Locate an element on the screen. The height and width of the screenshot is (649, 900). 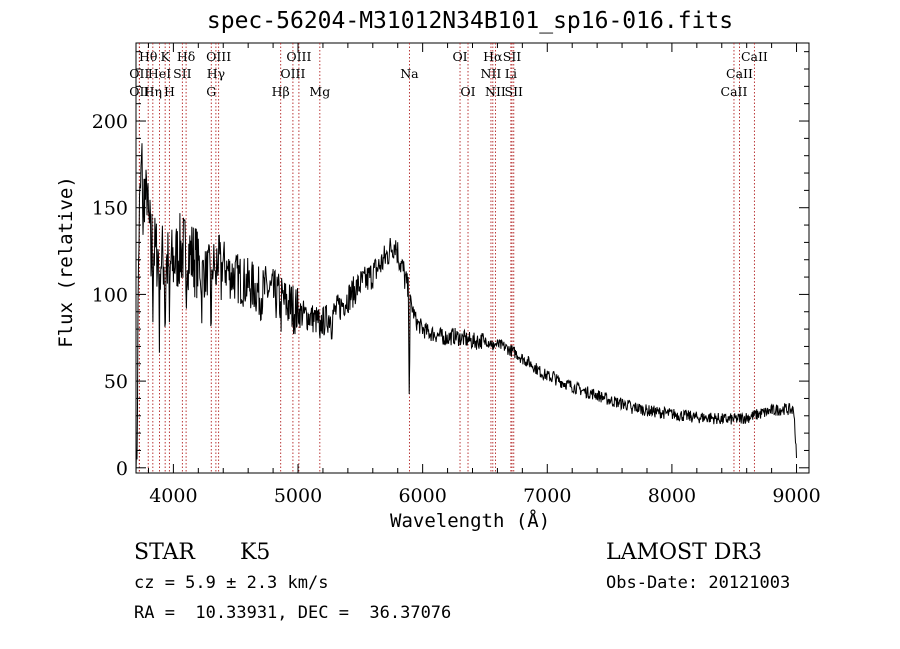
line-marker-label: Mg is located at coordinates (319, 91).